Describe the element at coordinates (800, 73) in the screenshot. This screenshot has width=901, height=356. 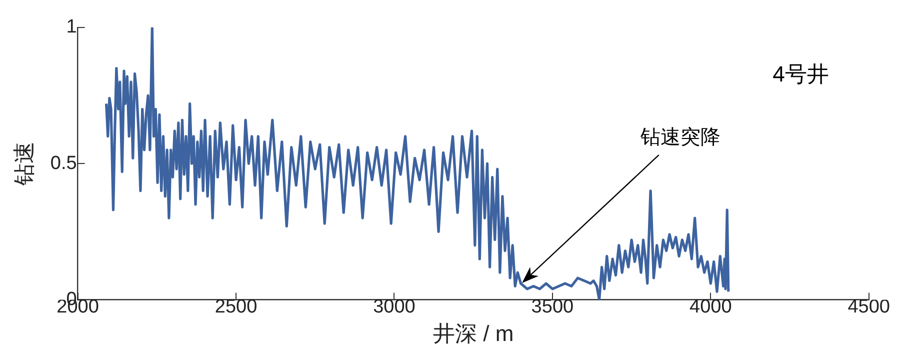
I see `annotation: 4号井` at that location.